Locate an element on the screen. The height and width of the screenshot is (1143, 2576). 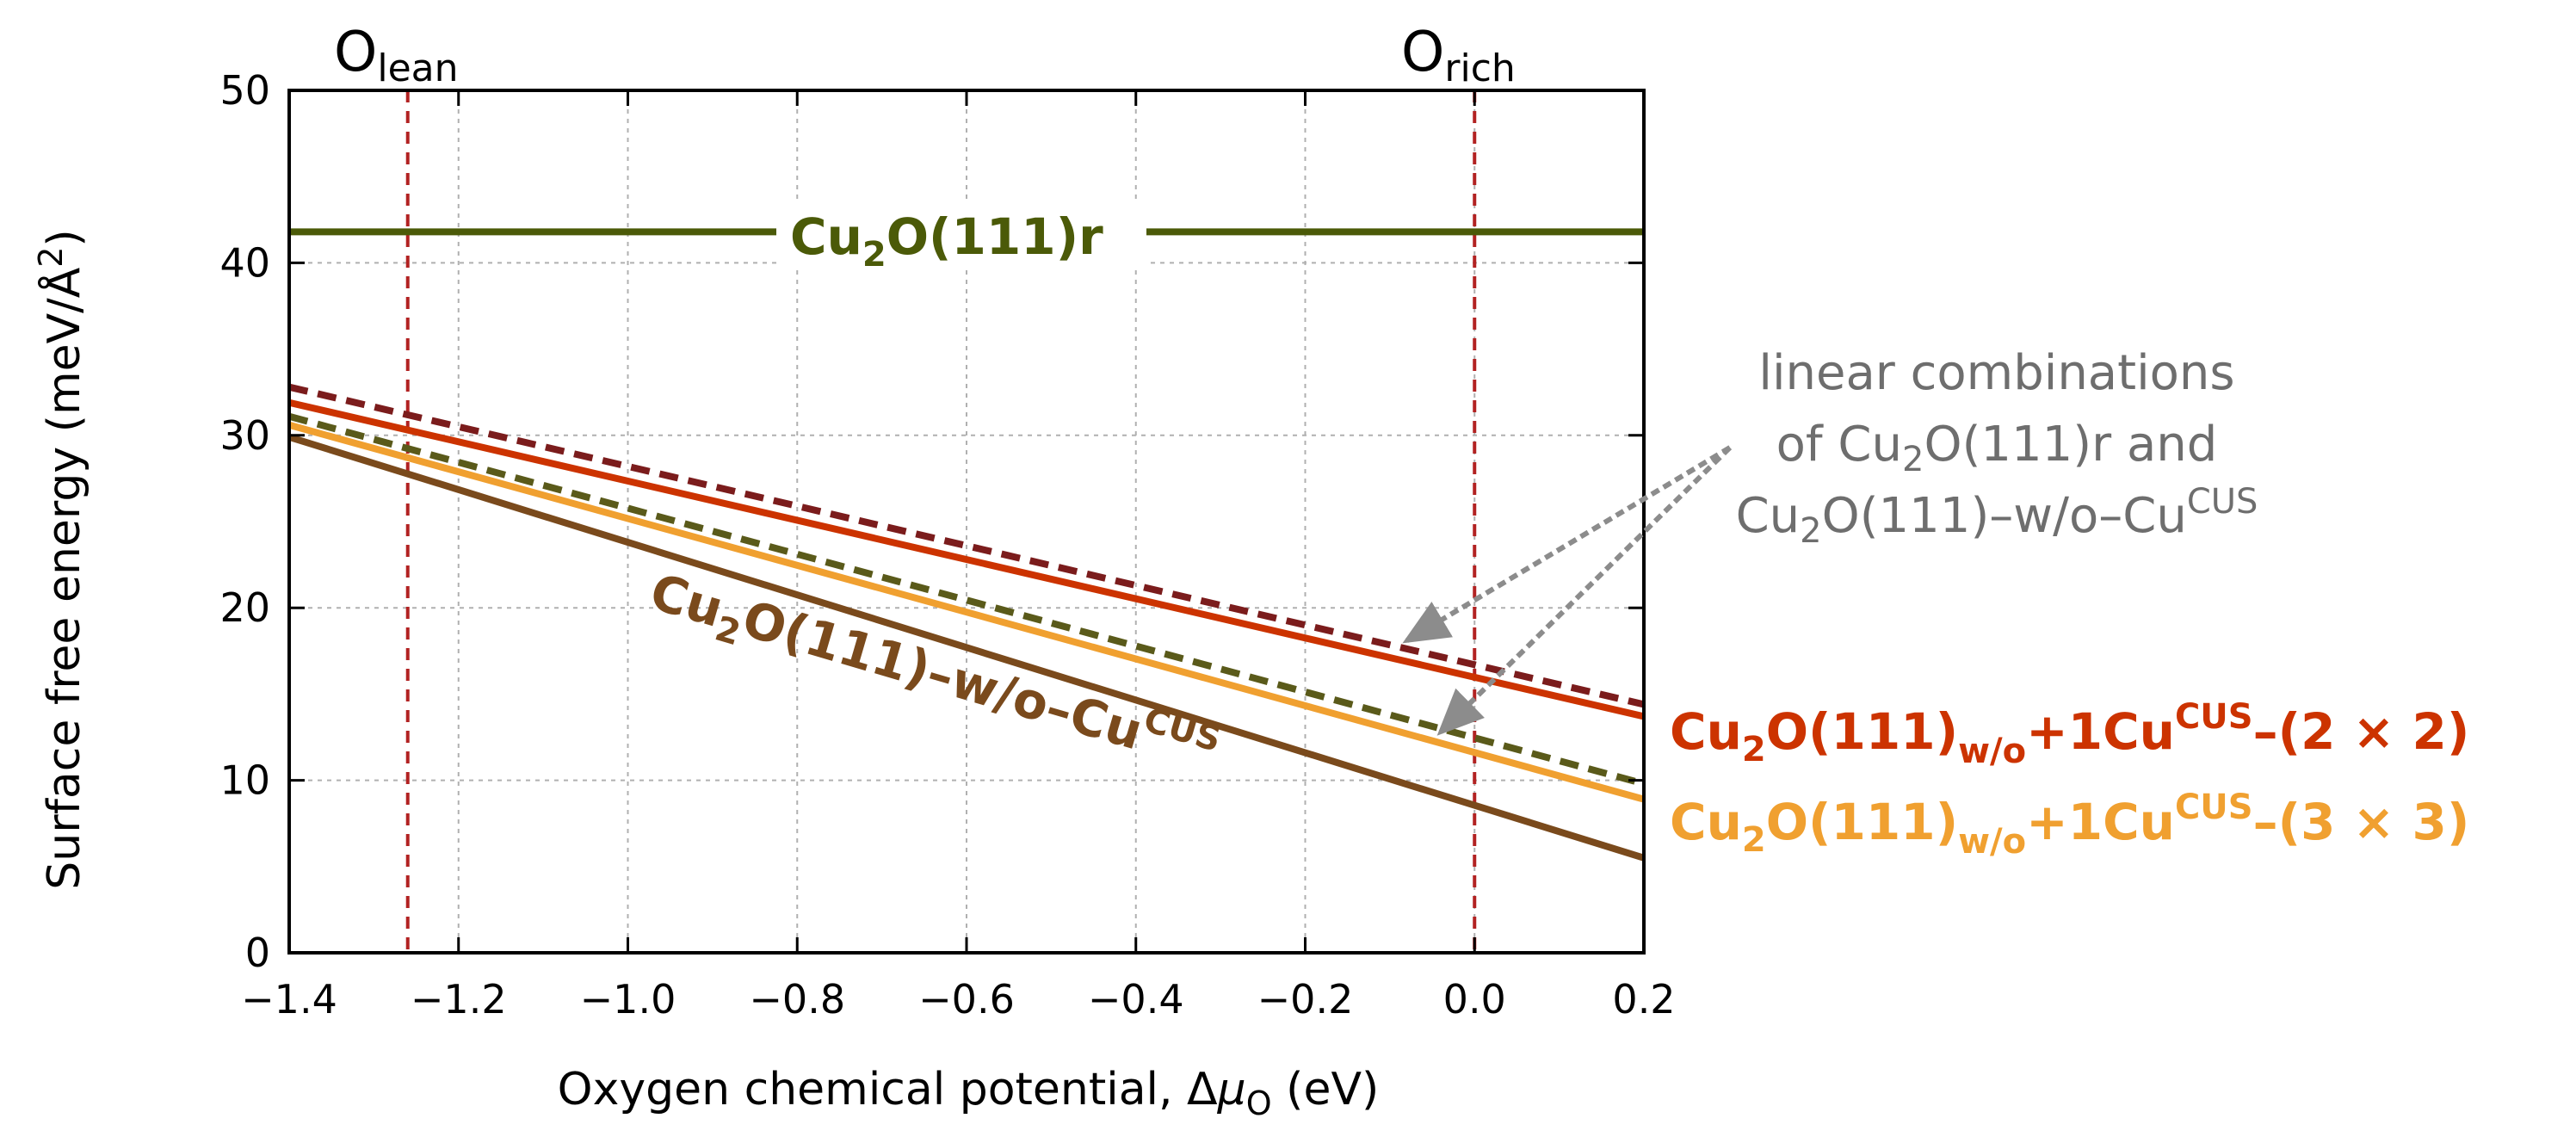
y-tick-label: 20 is located at coordinates (244, 608).